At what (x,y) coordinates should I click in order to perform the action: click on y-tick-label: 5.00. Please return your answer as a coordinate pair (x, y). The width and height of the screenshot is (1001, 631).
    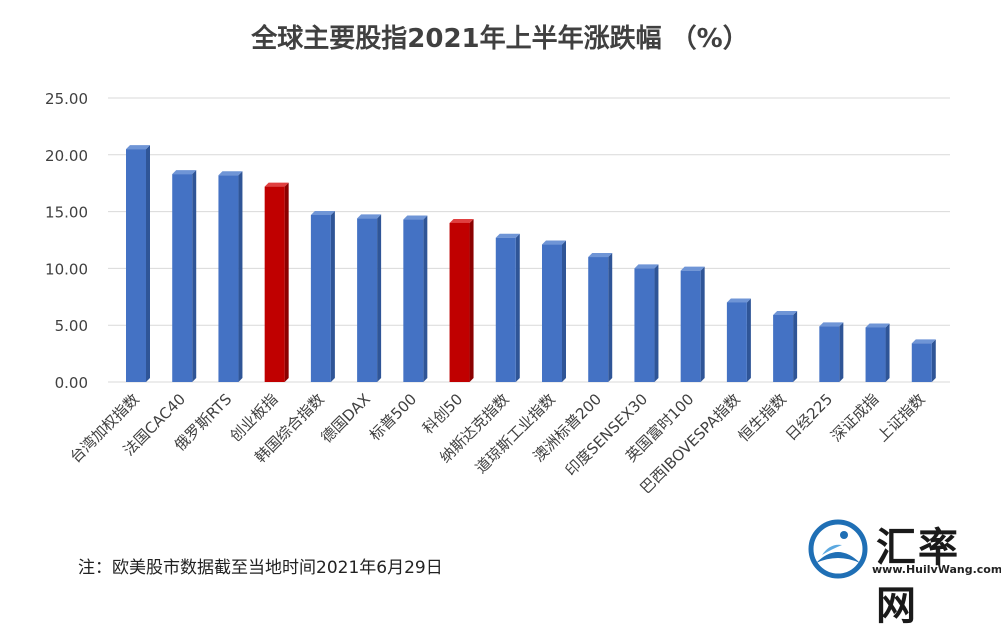
    Looking at the image, I should click on (71, 326).